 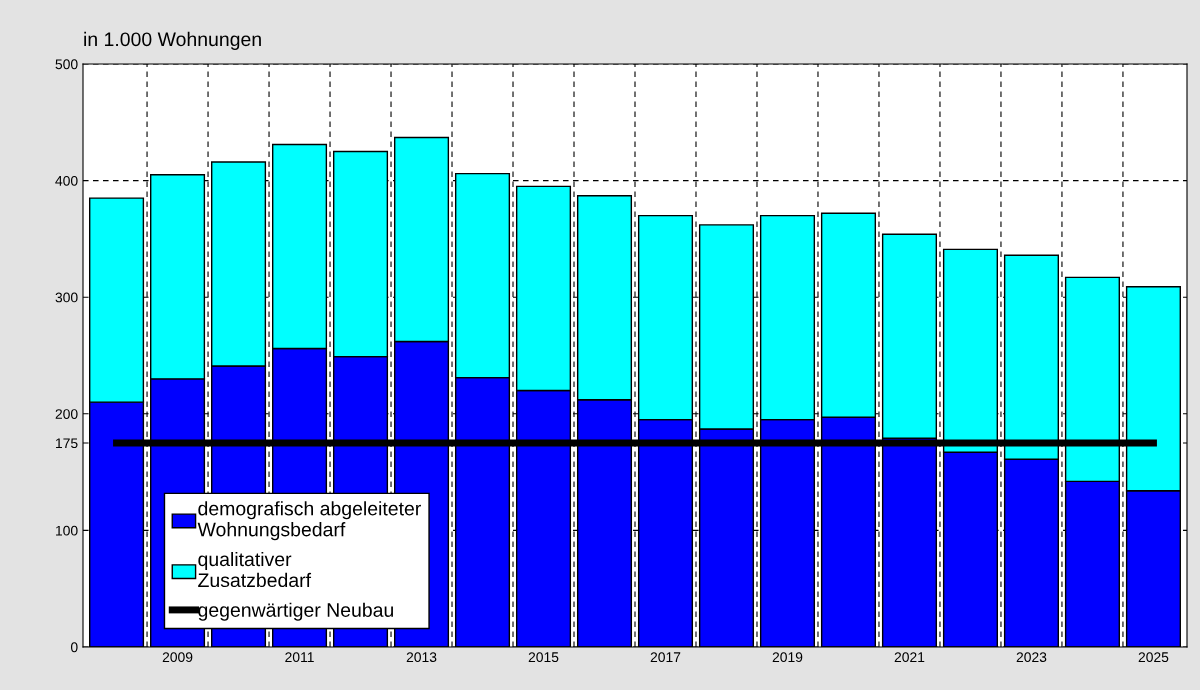 I want to click on x-tick-label: 2019, so click(x=787, y=657).